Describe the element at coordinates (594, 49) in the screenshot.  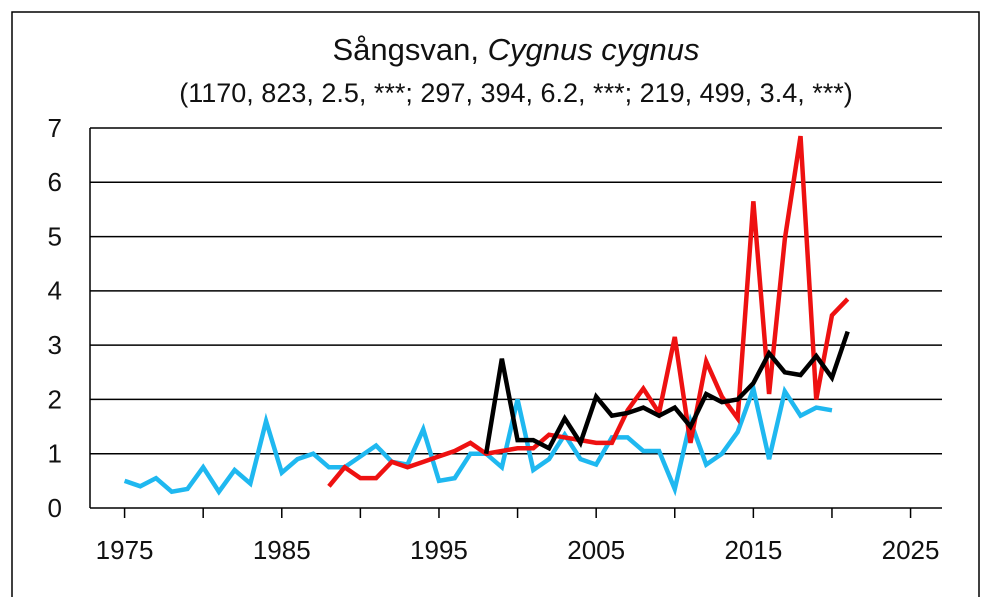
I see `title-latin: Cygnus cygnus` at that location.